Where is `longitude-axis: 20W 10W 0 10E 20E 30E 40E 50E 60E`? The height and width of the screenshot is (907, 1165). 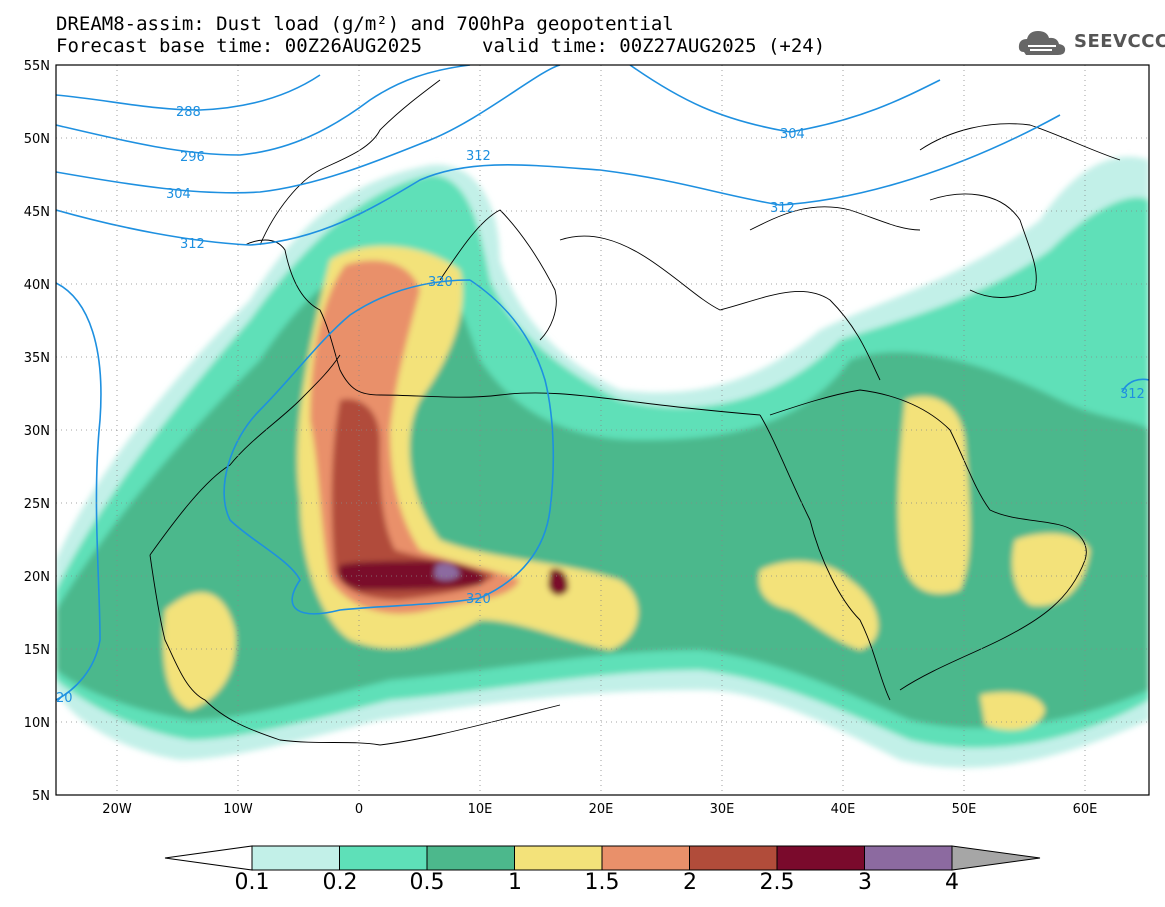 longitude-axis: 20W 10W 0 10E 20E 30E 40E 50E 60E is located at coordinates (599, 809).